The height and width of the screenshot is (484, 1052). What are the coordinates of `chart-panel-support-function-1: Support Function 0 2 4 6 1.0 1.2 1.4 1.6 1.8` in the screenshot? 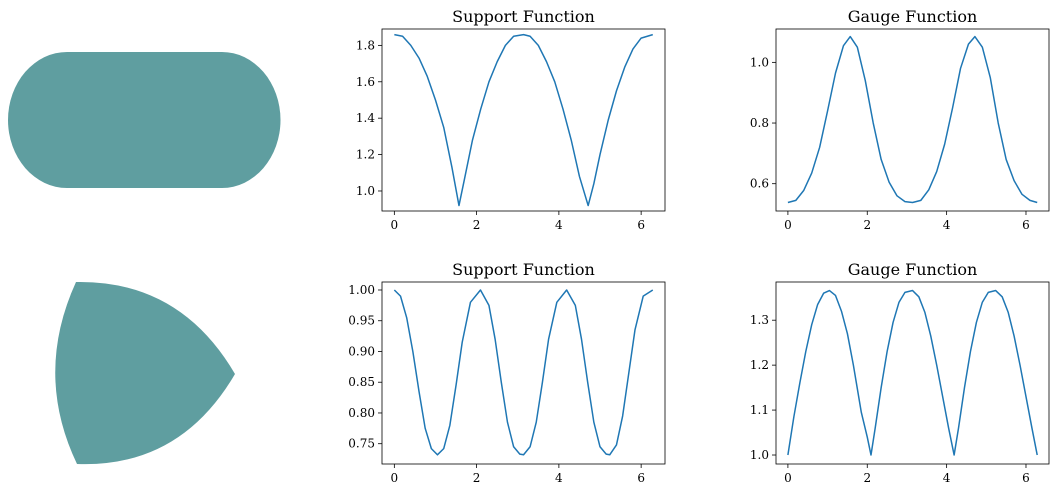 It's located at (511, 119).